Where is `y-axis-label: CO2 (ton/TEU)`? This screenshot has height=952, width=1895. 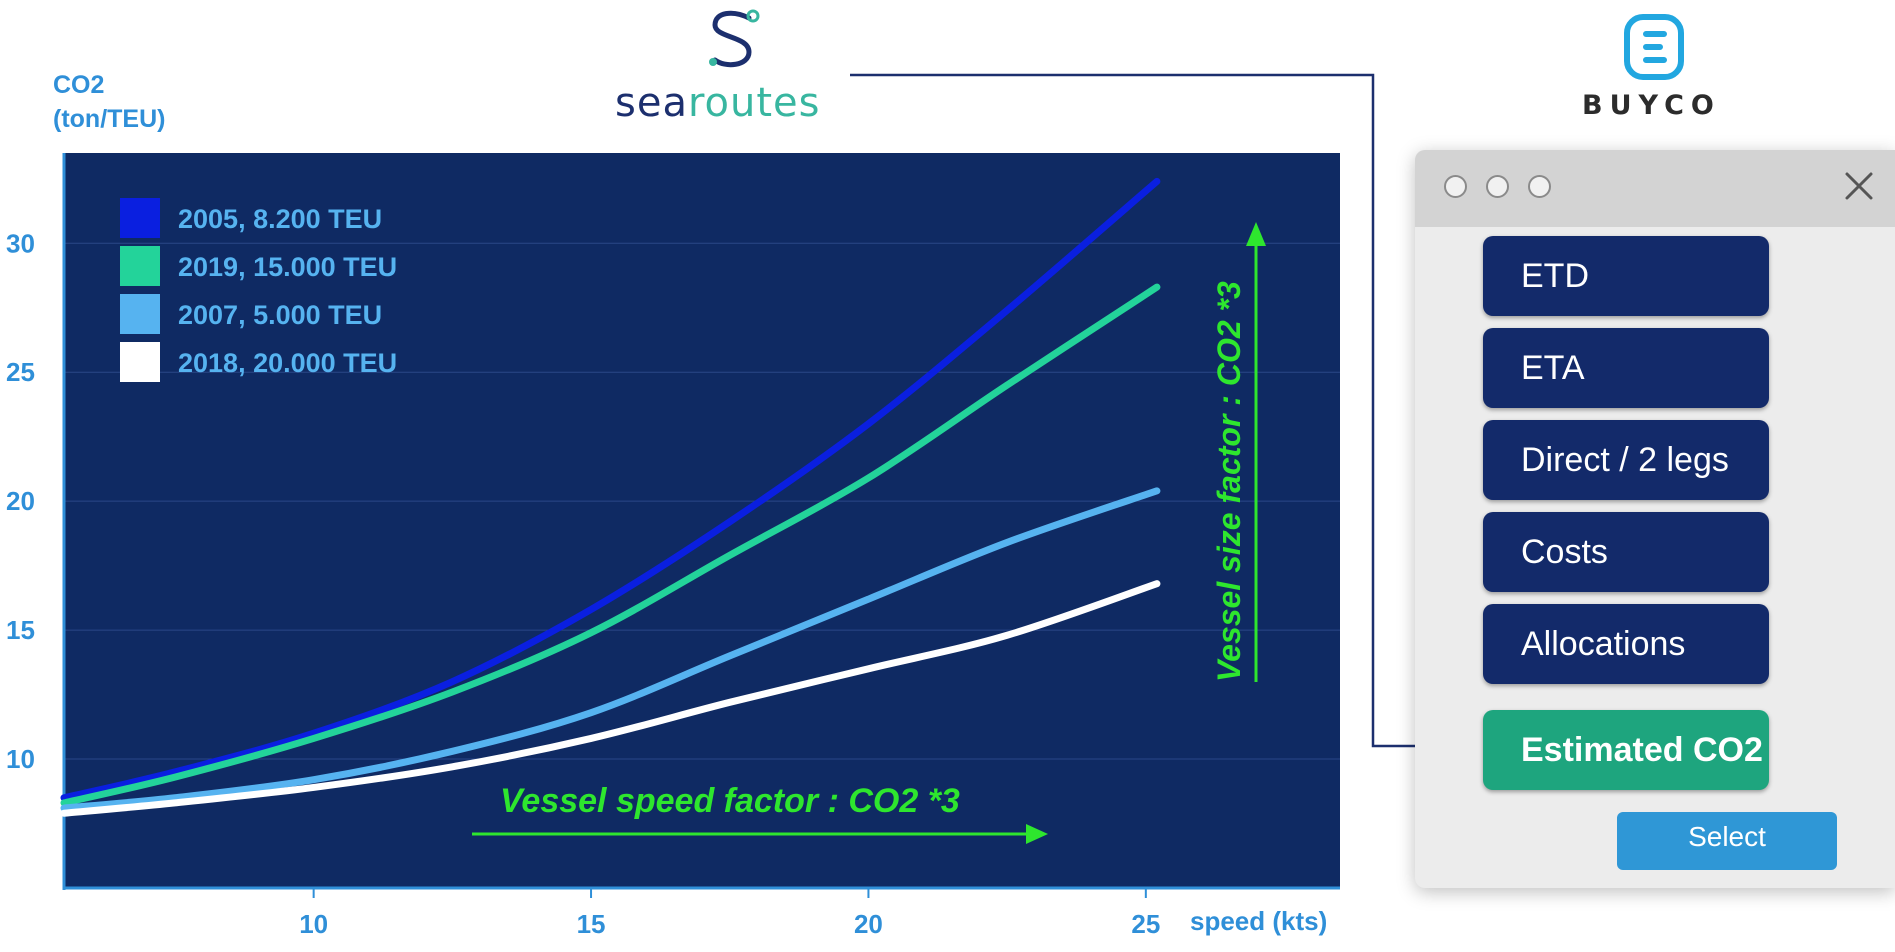 y-axis-label: CO2 (ton/TEU) is located at coordinates (109, 102).